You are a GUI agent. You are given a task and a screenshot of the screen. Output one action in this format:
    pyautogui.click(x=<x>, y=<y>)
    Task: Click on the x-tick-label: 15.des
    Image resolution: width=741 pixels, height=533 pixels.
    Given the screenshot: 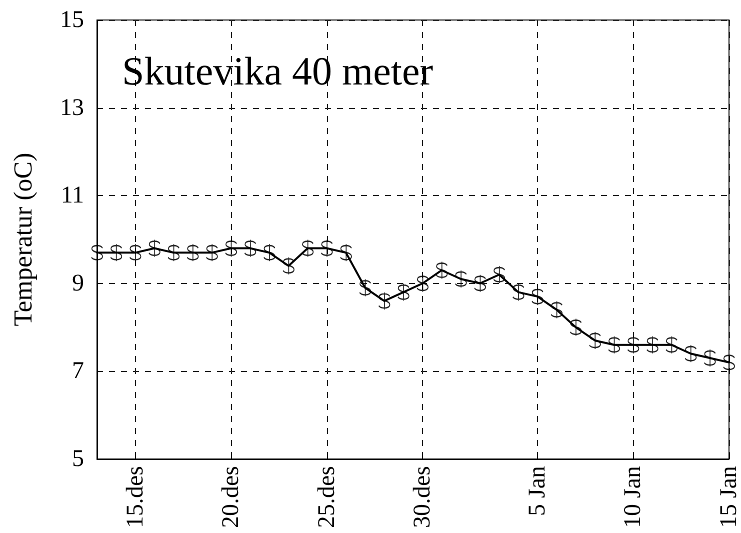 What is the action you would take?
    pyautogui.click(x=135, y=497)
    